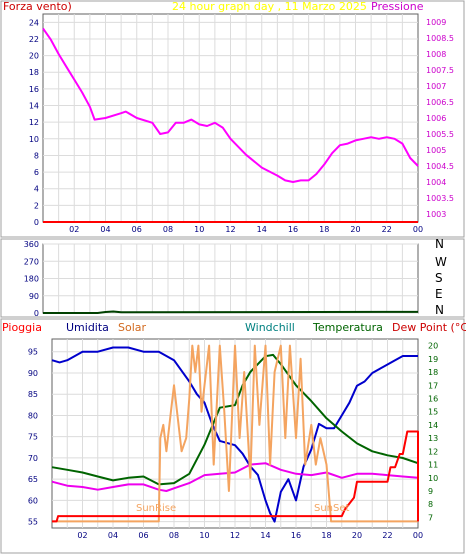 The width and height of the screenshot is (466, 560). Describe the element at coordinates (82, 535) in the screenshot. I see `x-tick-label-p3: 02` at that location.